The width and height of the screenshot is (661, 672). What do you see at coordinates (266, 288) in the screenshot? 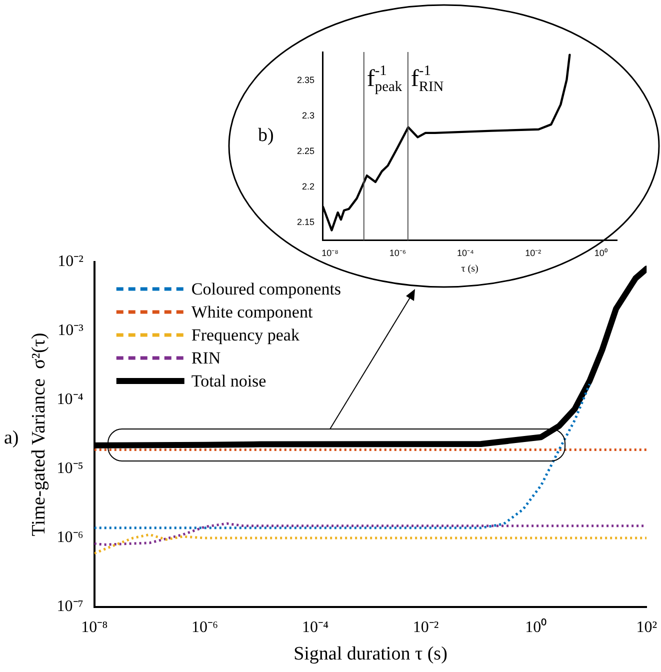
I see `legend-label: Coloured components` at bounding box center [266, 288].